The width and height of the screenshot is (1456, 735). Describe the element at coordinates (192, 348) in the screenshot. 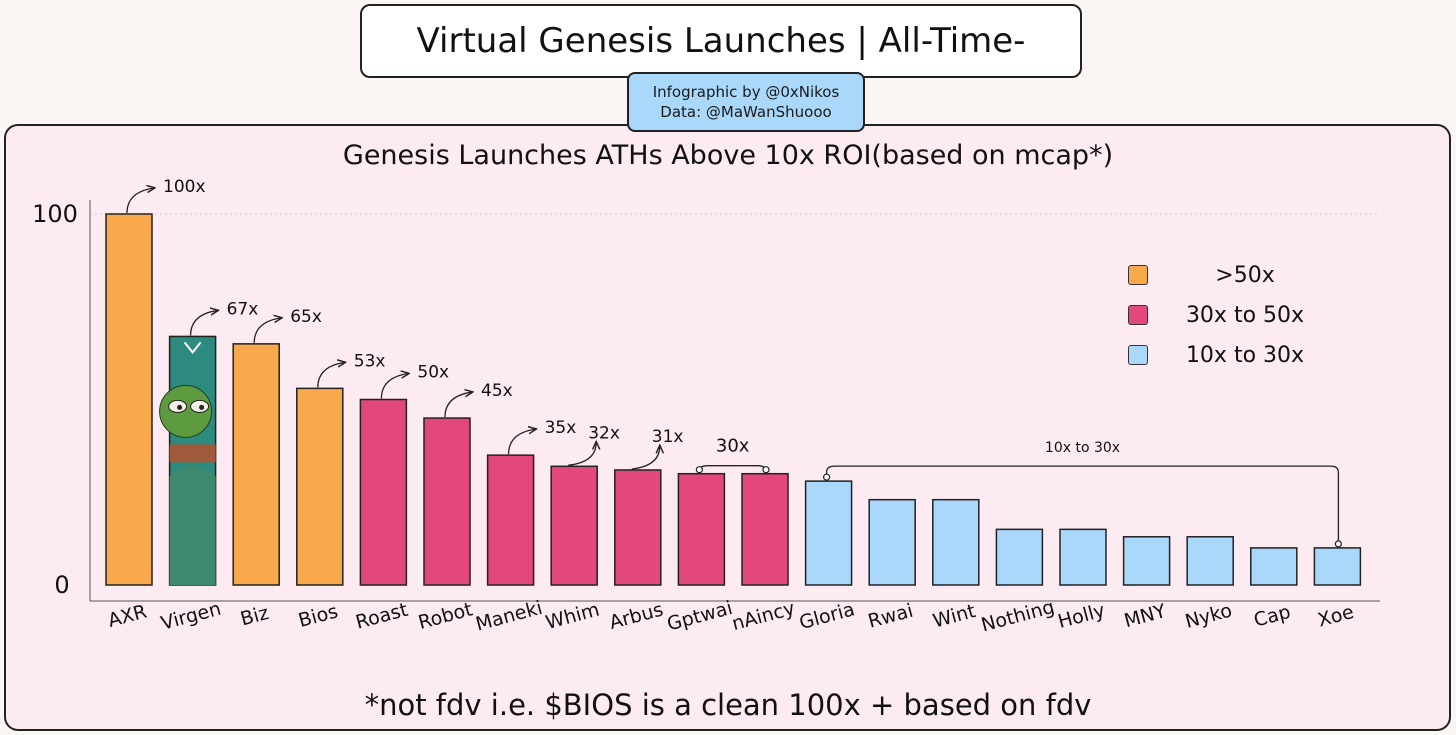

I see `v-logo-icon` at that location.